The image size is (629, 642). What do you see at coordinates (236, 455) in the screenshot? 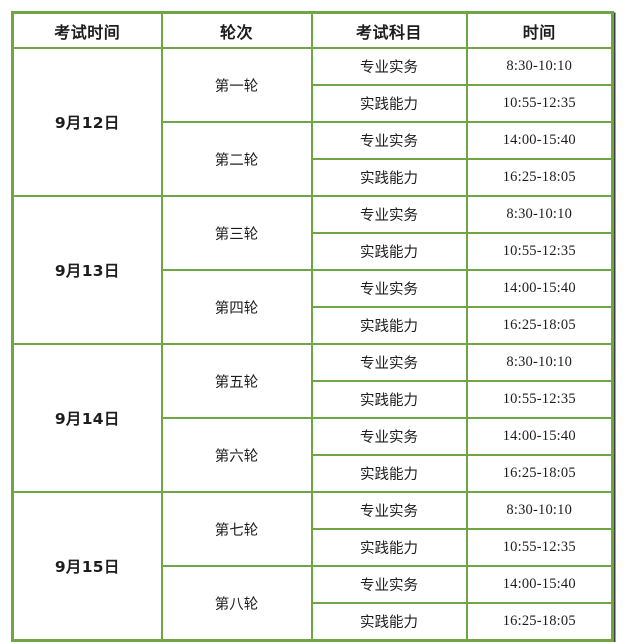
I see `round-cell: 第六轮` at bounding box center [236, 455].